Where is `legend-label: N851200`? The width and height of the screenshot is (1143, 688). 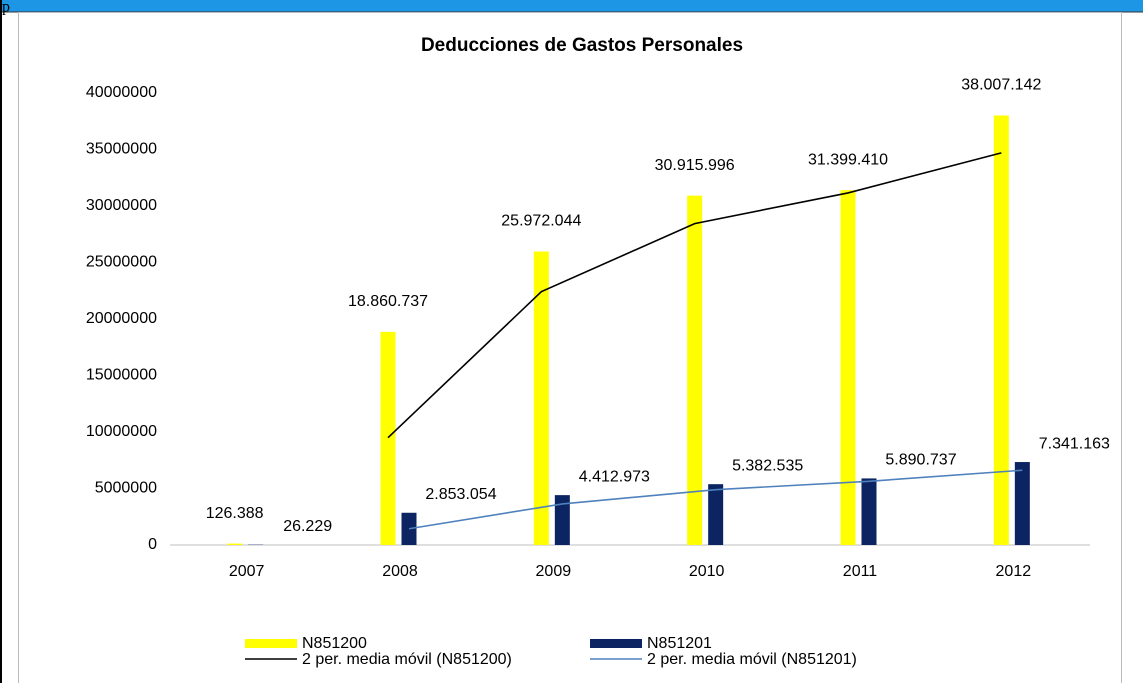 legend-label: N851200 is located at coordinates (334, 643).